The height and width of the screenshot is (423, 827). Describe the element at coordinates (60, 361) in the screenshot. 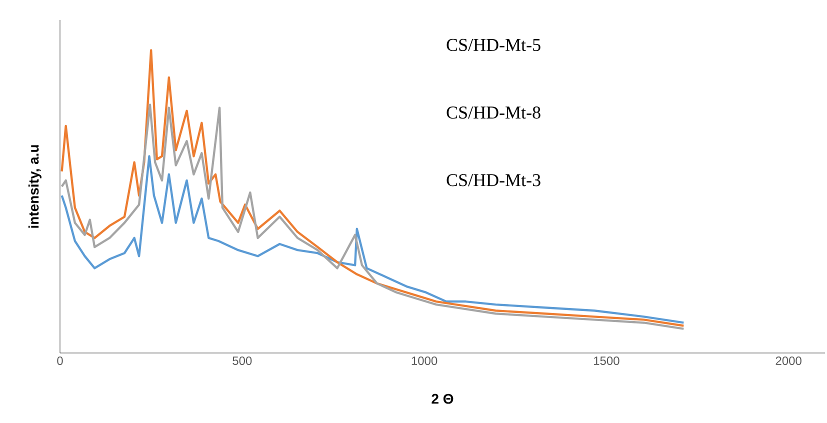

I see `x-tick-label: 0` at that location.